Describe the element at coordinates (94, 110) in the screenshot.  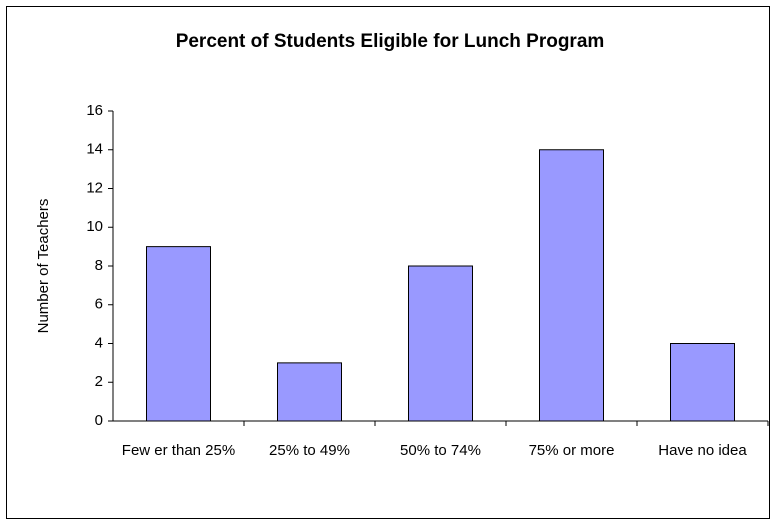
I see `y-tick-label: 16` at that location.